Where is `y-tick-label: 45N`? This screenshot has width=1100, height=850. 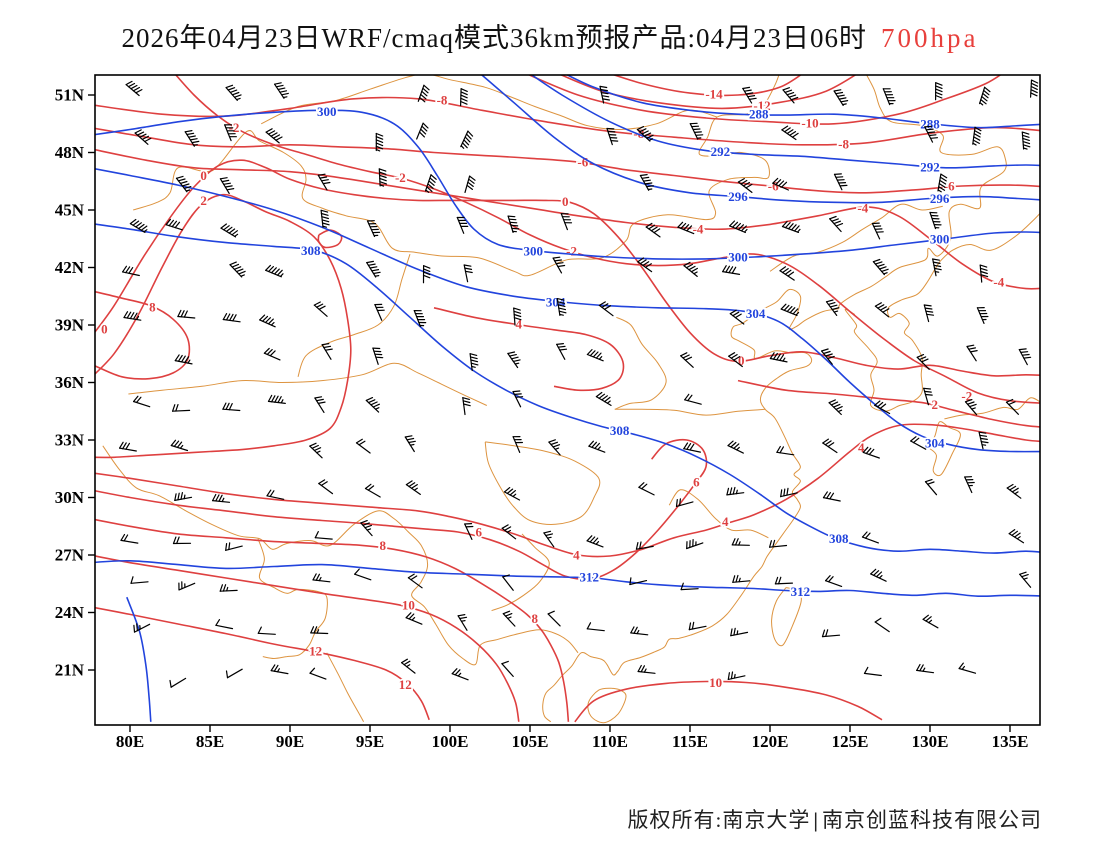 y-tick-label: 45N is located at coordinates (70, 210).